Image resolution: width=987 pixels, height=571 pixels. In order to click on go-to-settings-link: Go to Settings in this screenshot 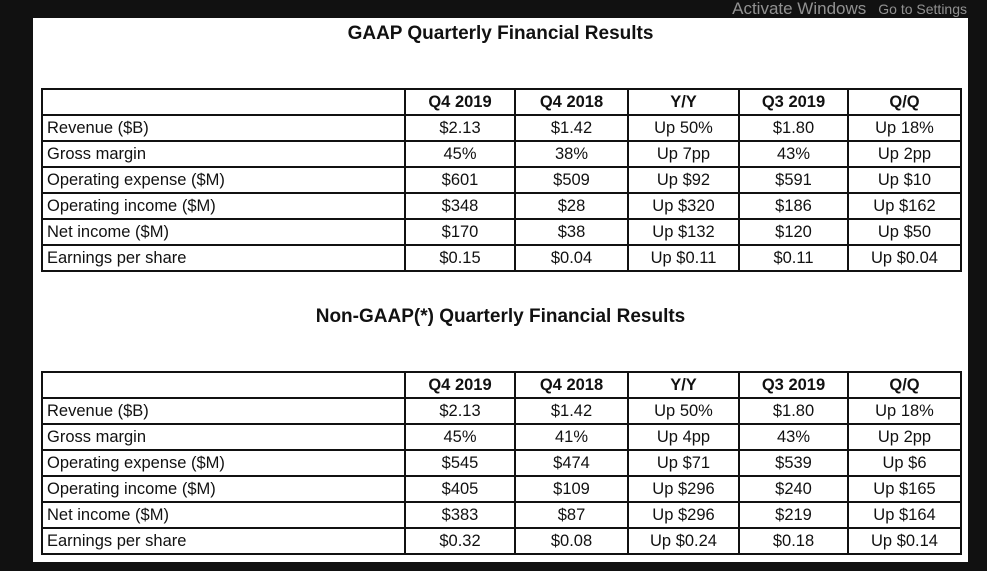, I will do `click(922, 9)`.